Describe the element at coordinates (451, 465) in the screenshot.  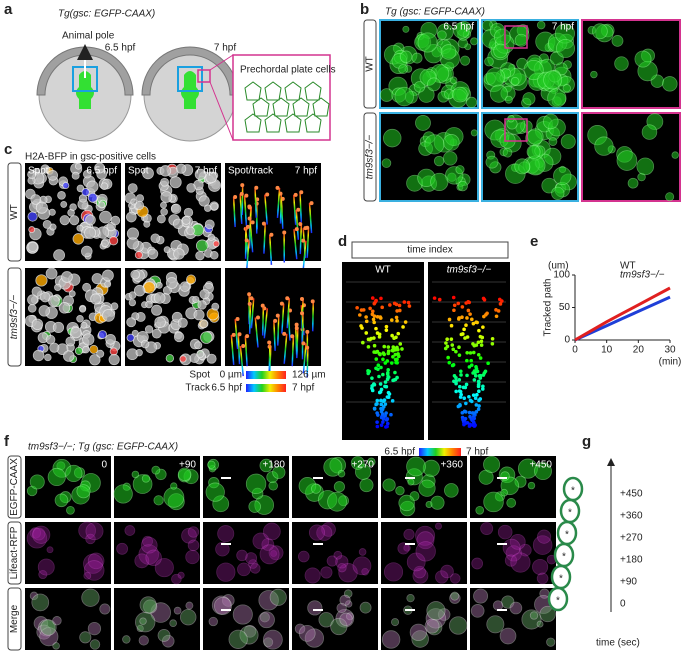
I see `time-label: +360` at that location.